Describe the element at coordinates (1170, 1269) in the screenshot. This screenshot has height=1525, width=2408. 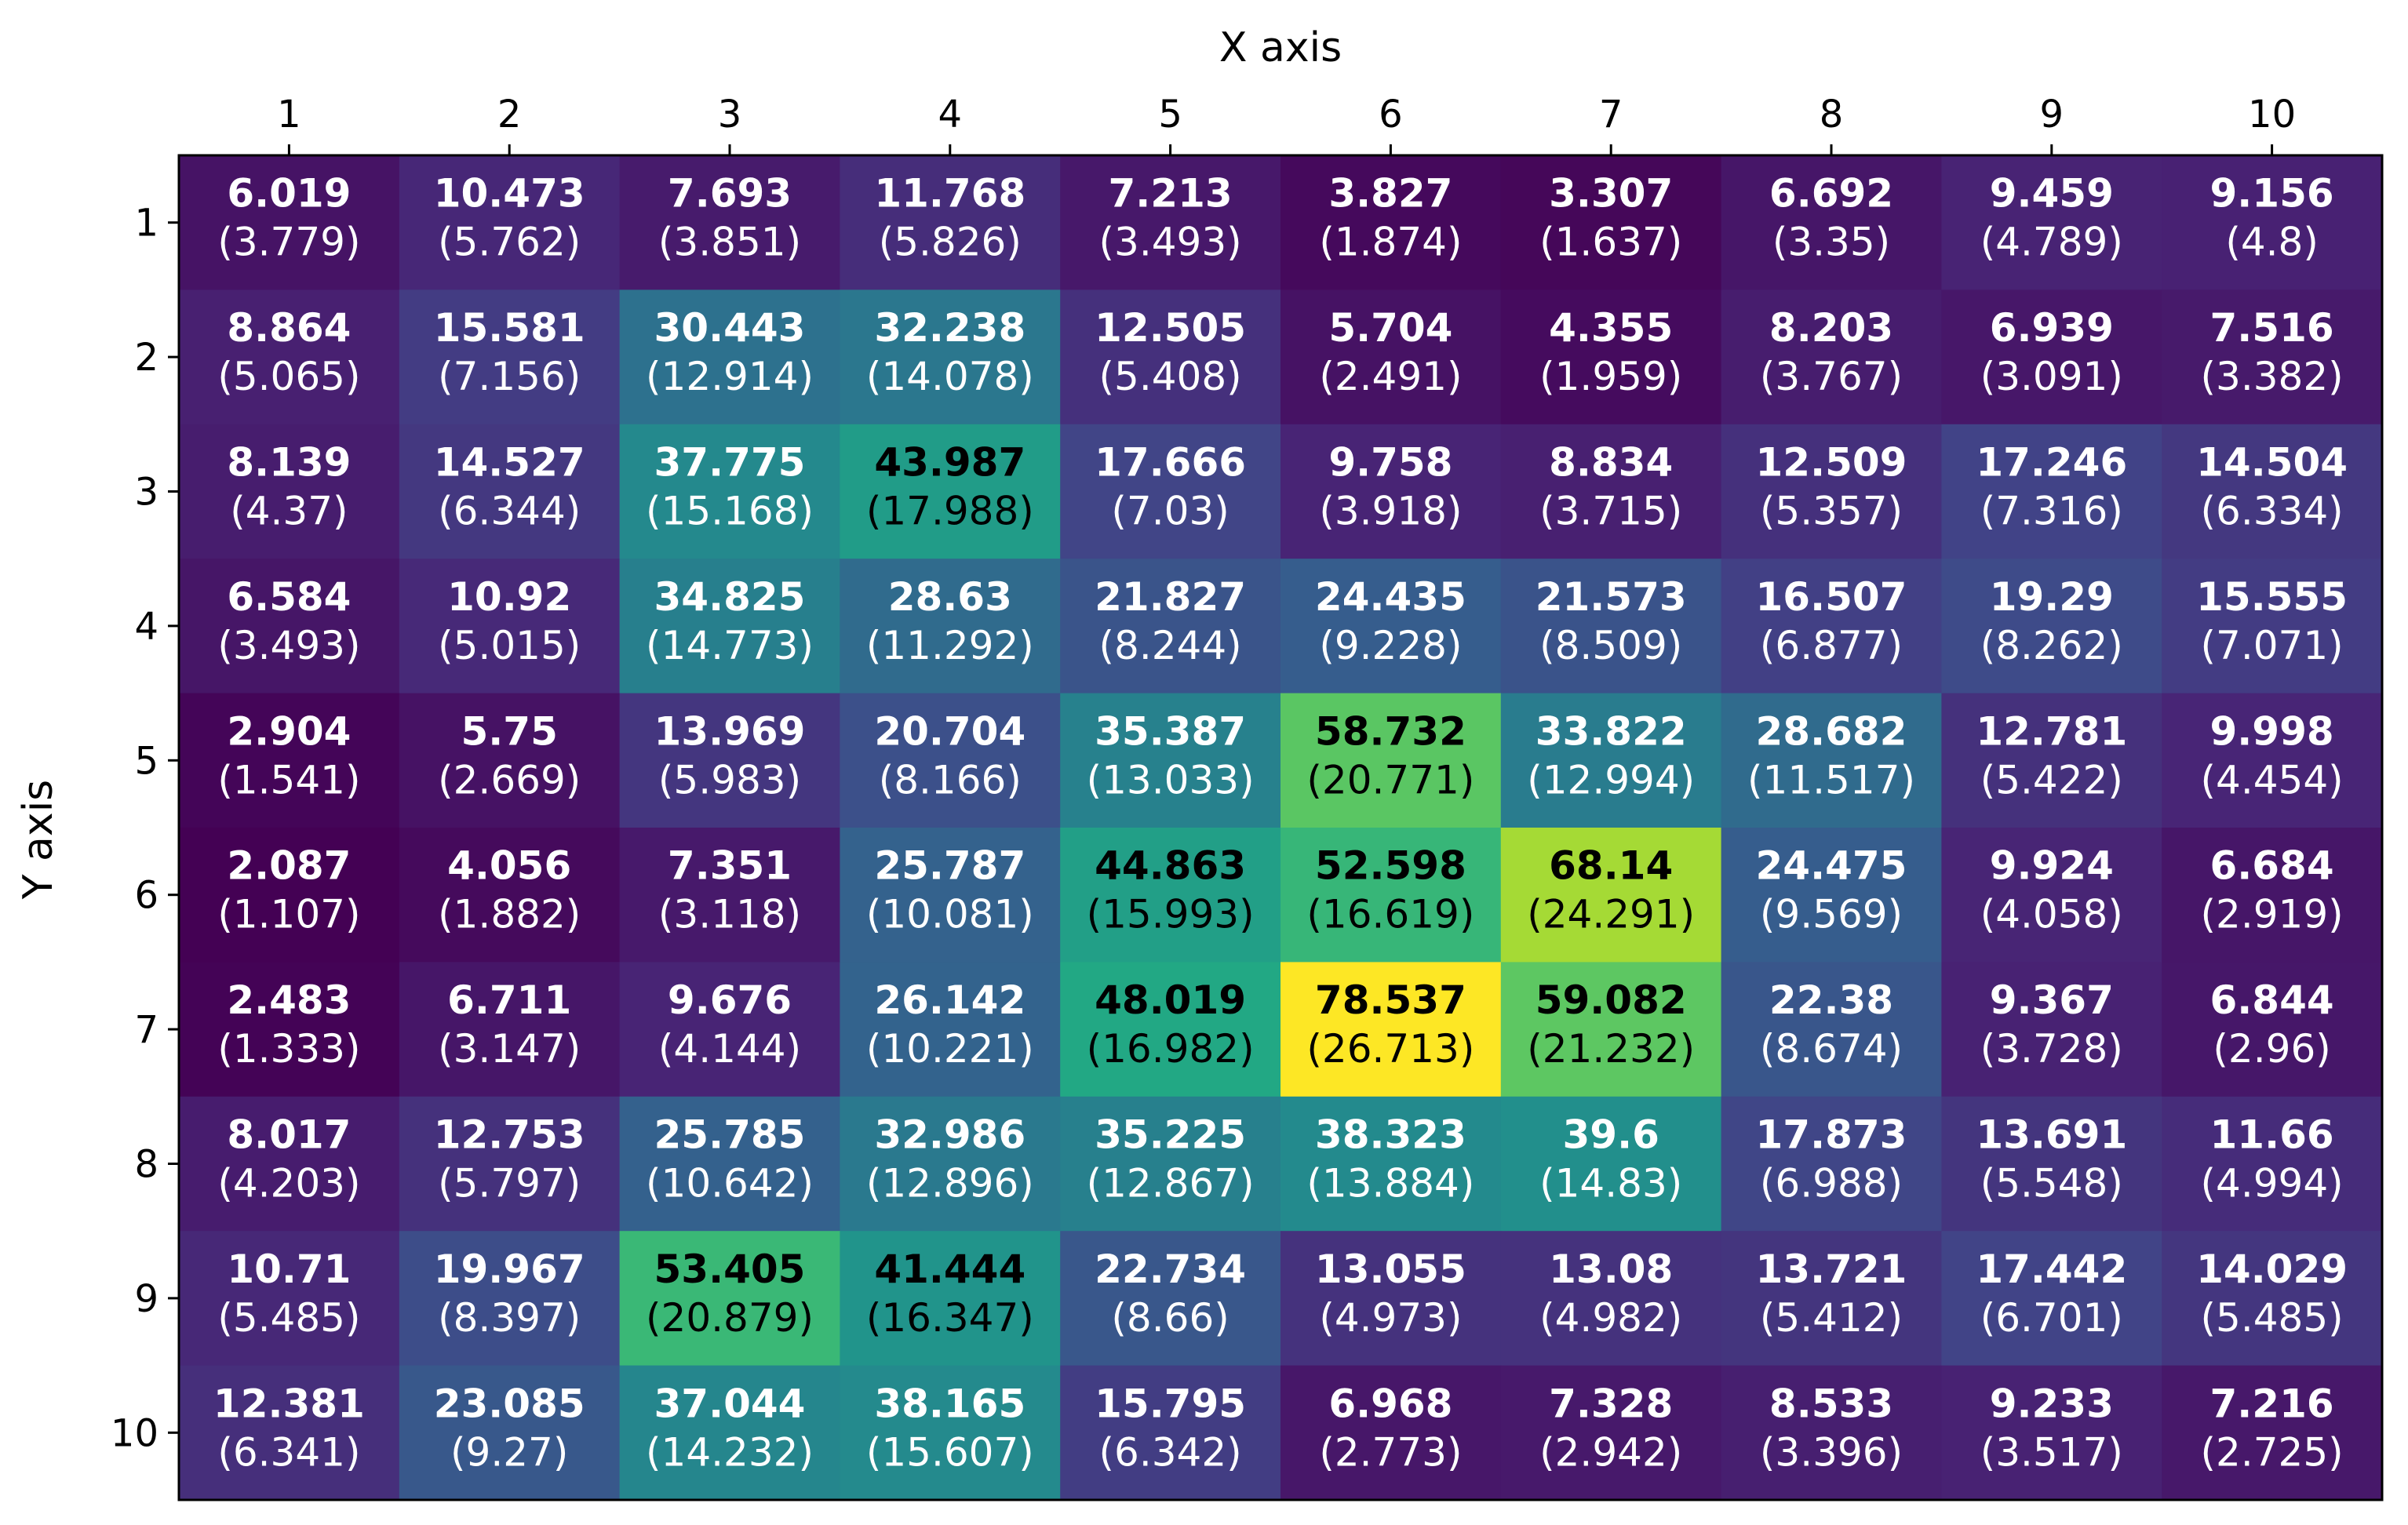
I see `cell-value-label: 22.734` at that location.